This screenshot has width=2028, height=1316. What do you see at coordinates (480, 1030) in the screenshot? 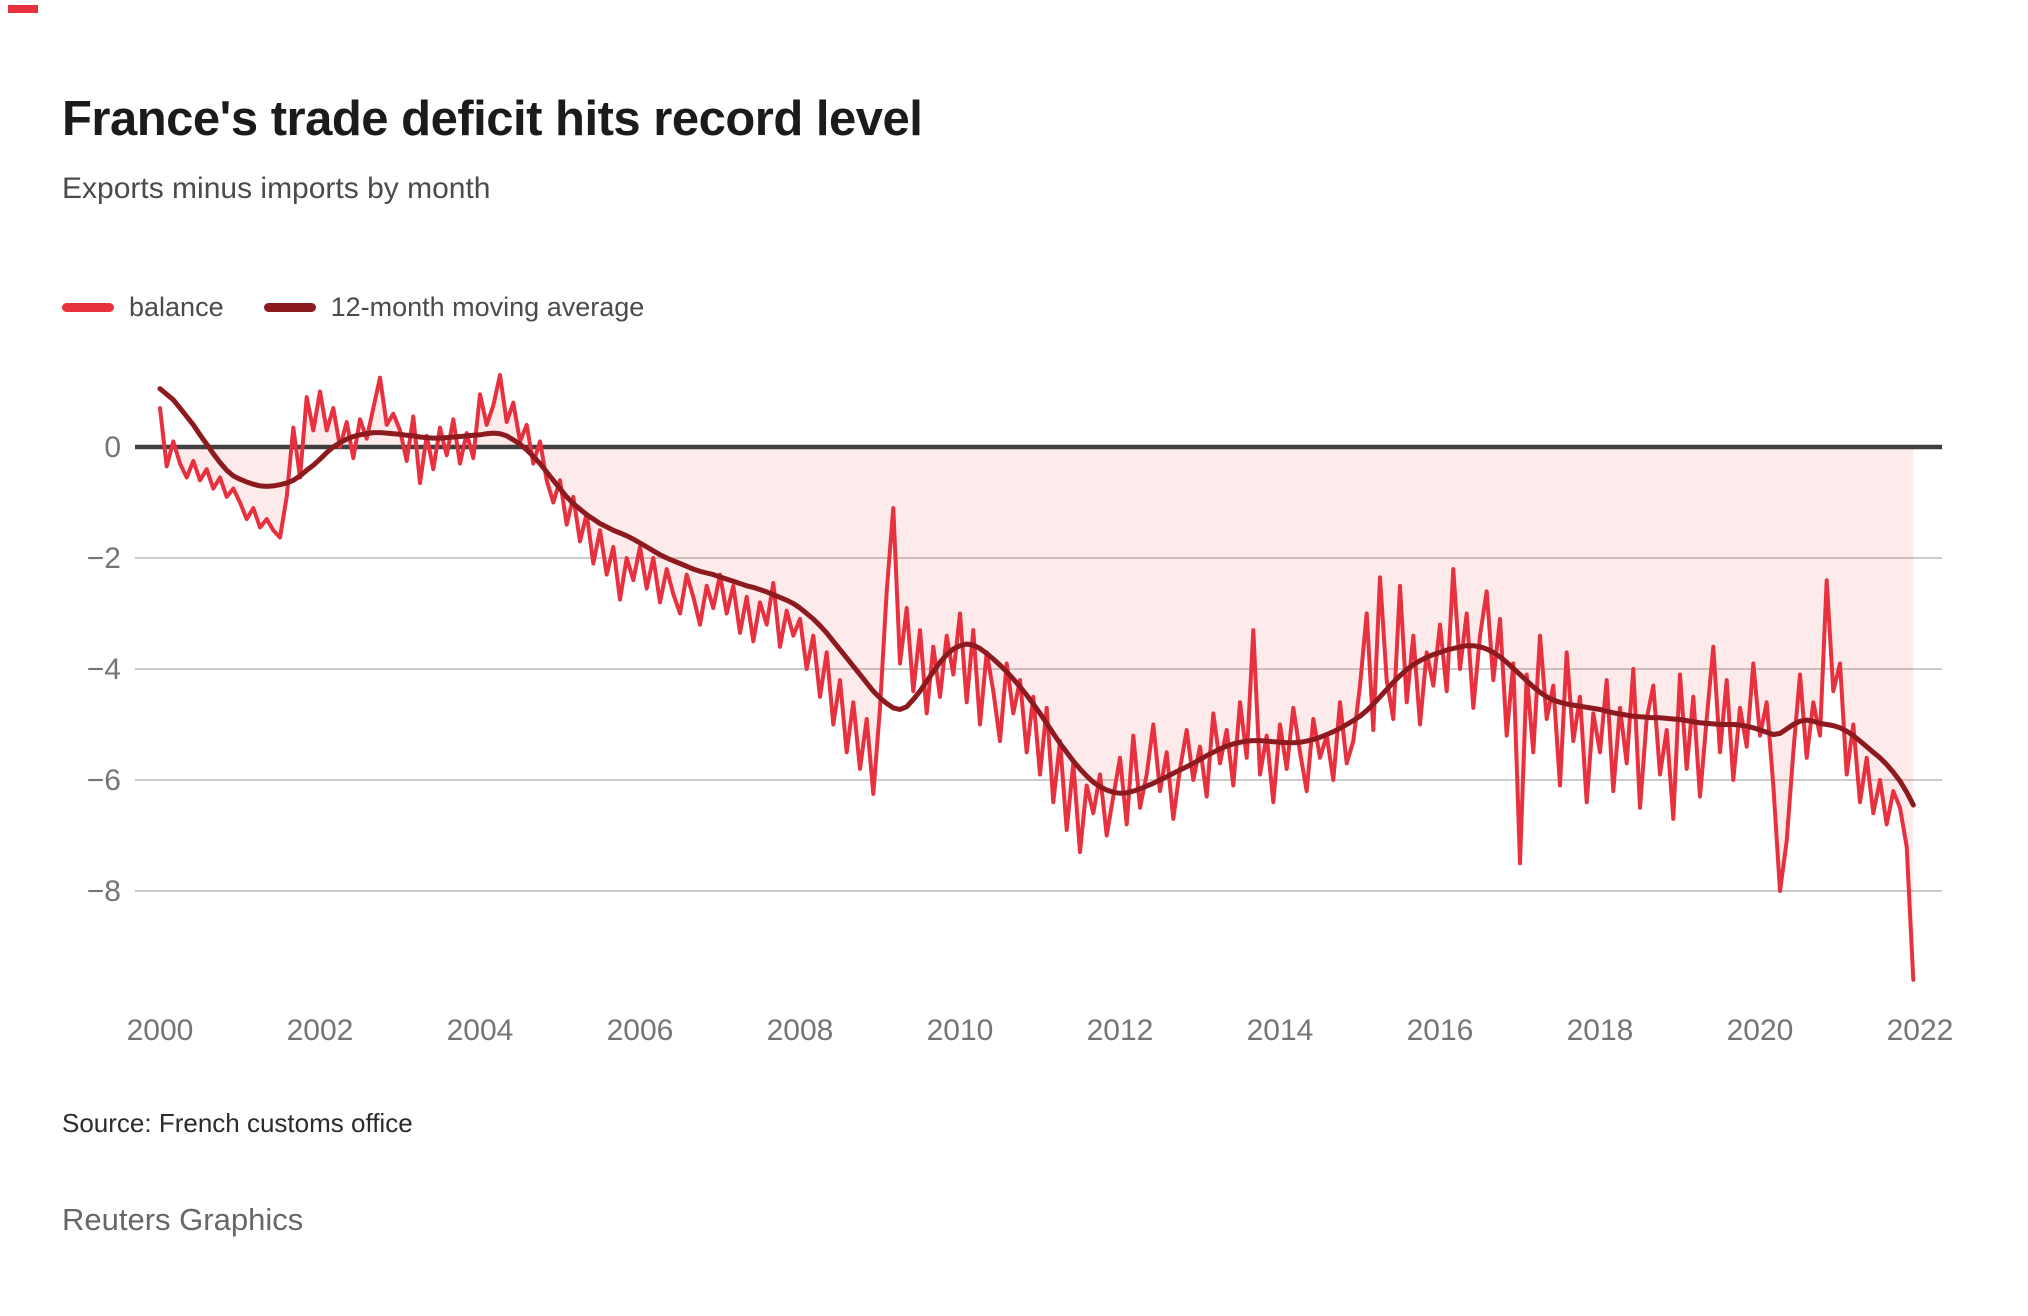
I see `svg-text: 2004` at bounding box center [480, 1030].